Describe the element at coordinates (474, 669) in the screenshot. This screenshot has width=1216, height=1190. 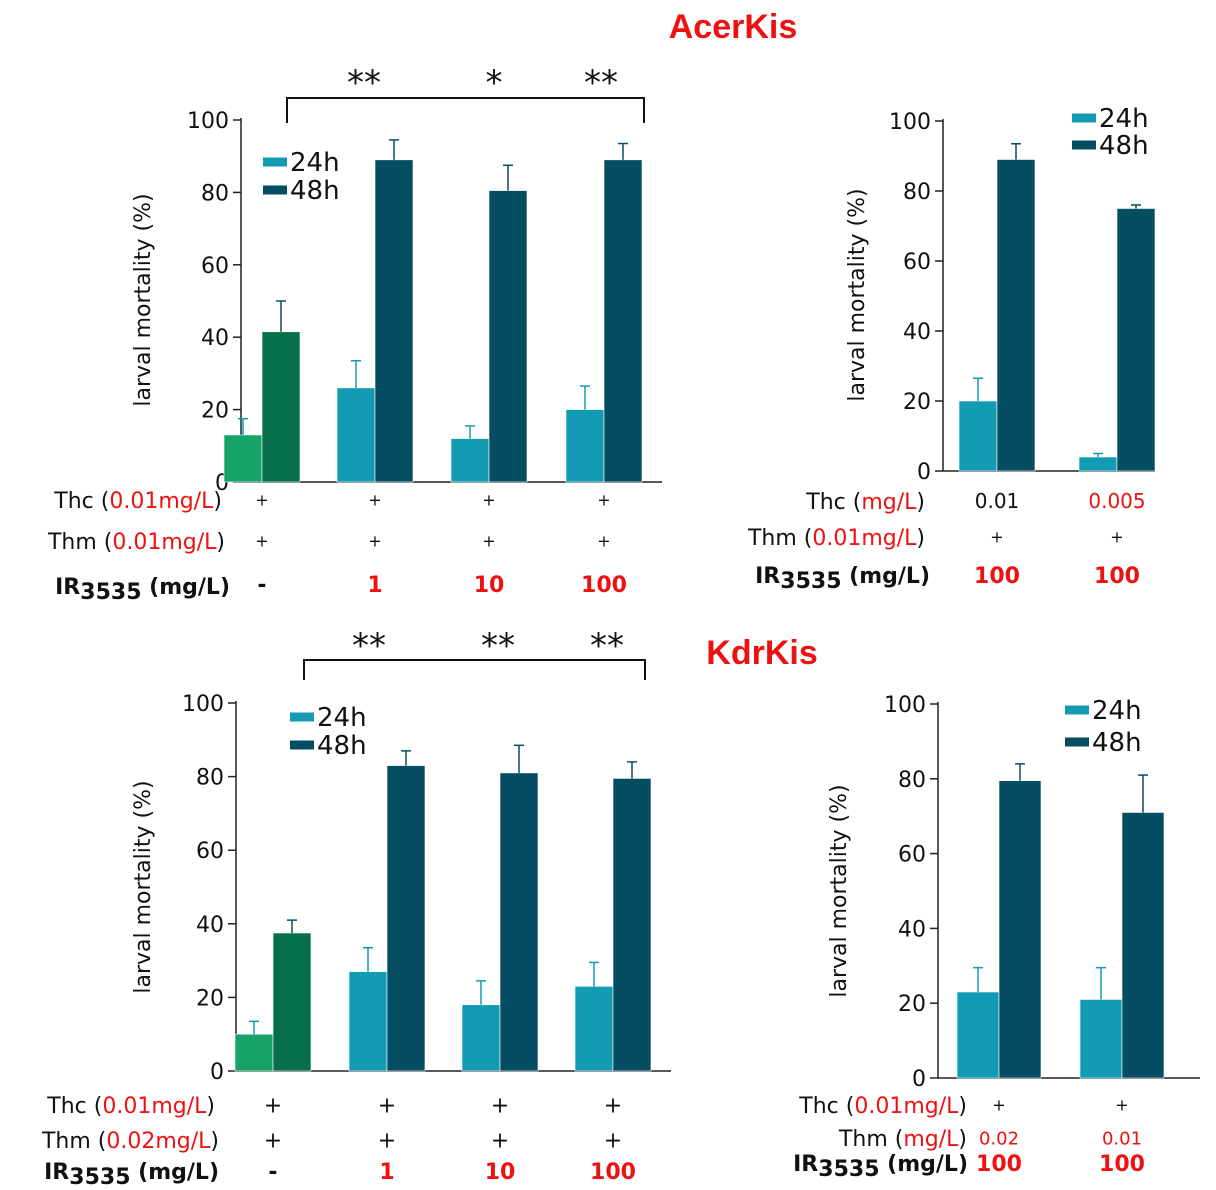
I see `significance-bracket` at that location.